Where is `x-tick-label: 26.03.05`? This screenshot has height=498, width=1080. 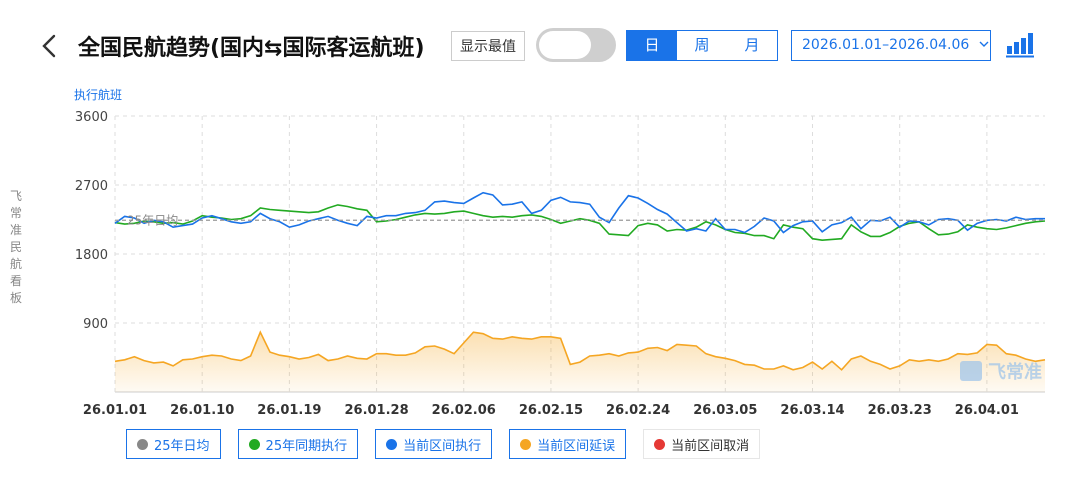 x-tick-label: 26.03.05 is located at coordinates (725, 410).